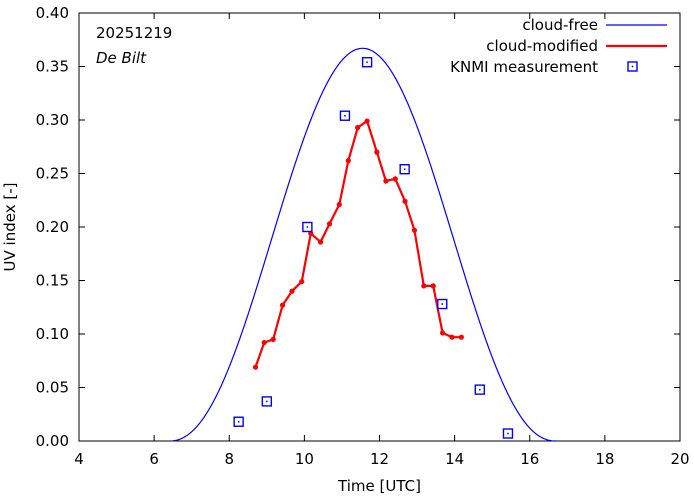  I want to click on cloud-modified-line, so click(358, 243).